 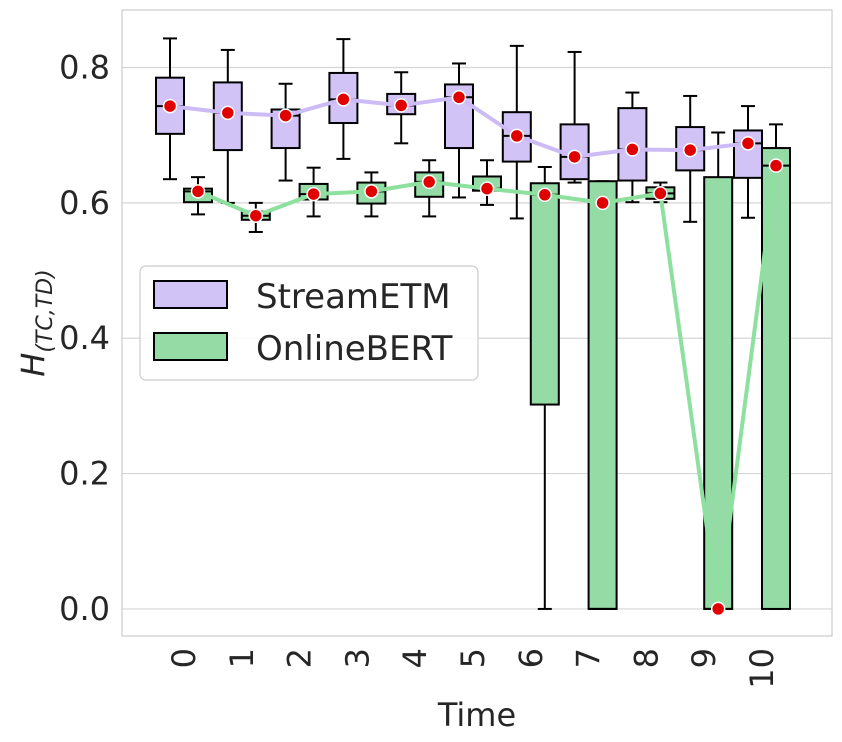 I want to click on y-tick-label: 0.0, so click(x=84, y=609).